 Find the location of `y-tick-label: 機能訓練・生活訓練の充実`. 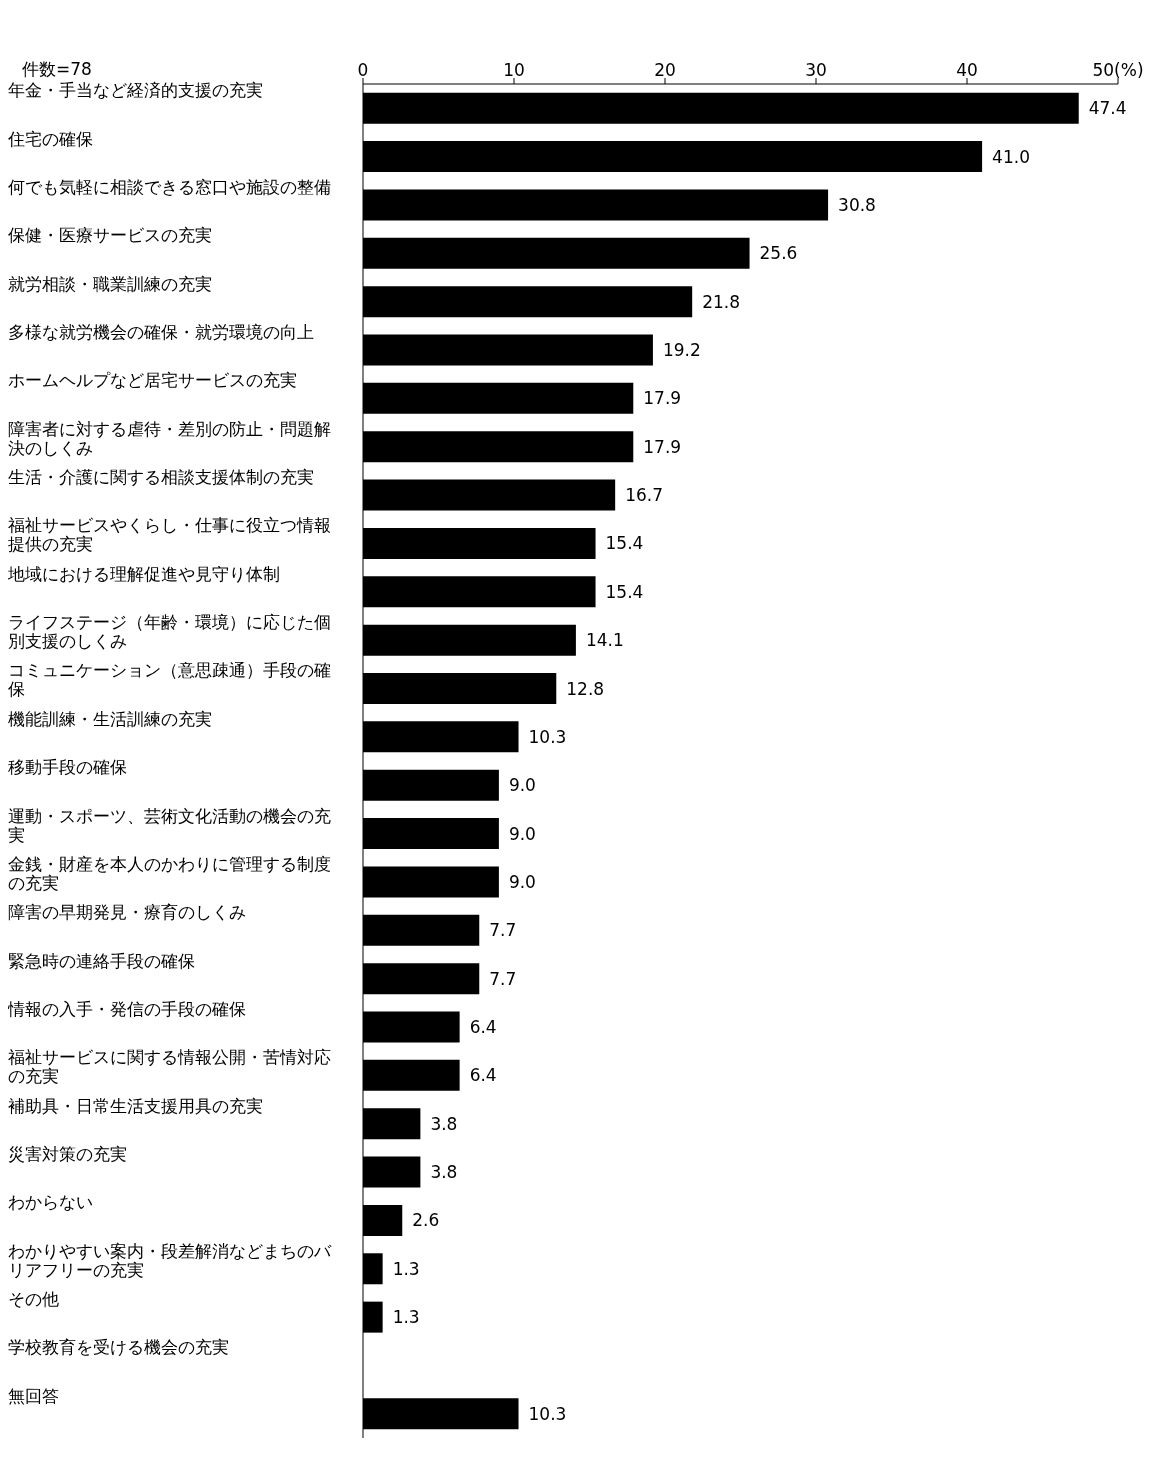

y-tick-label: 機能訓練・生活訓練の充実 is located at coordinates (110, 718).